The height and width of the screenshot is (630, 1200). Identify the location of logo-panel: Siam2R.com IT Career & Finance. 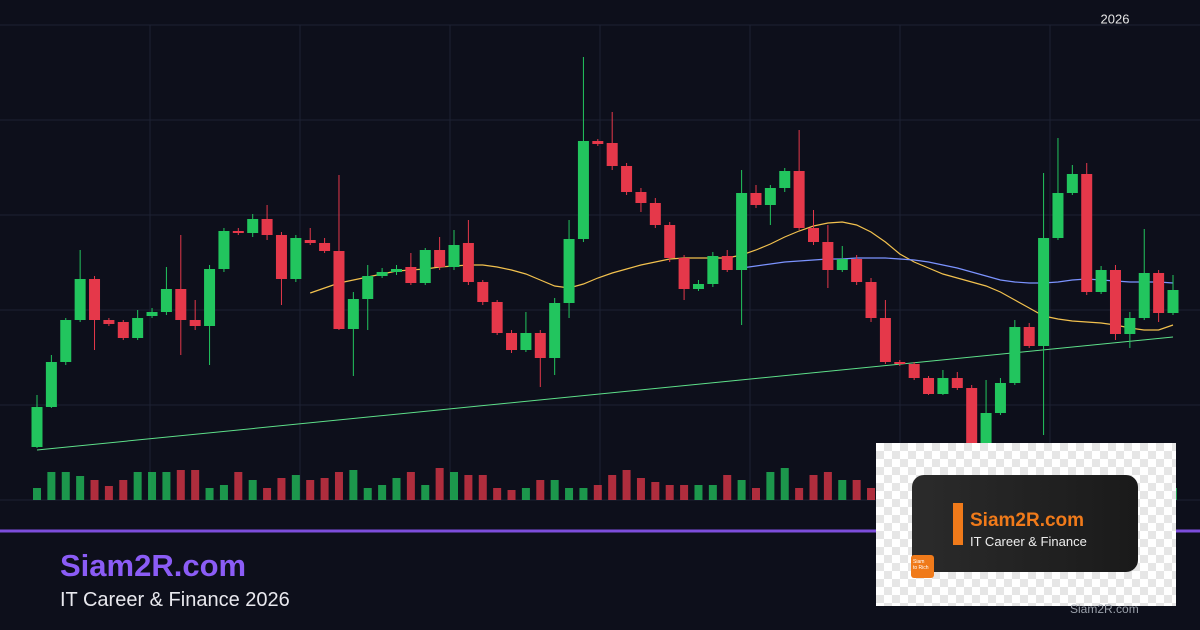
(1025, 523).